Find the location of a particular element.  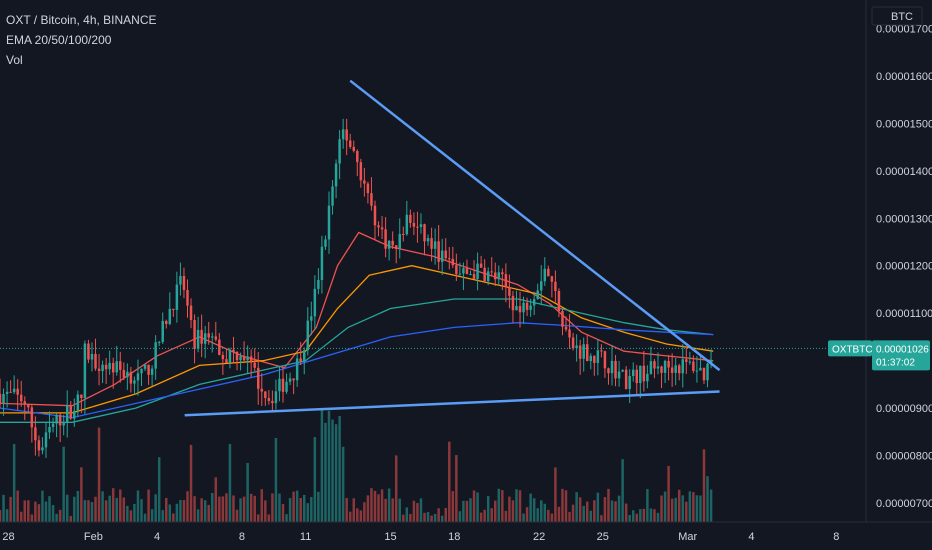

price-tick-label: 0.00001300 is located at coordinates (904, 219).